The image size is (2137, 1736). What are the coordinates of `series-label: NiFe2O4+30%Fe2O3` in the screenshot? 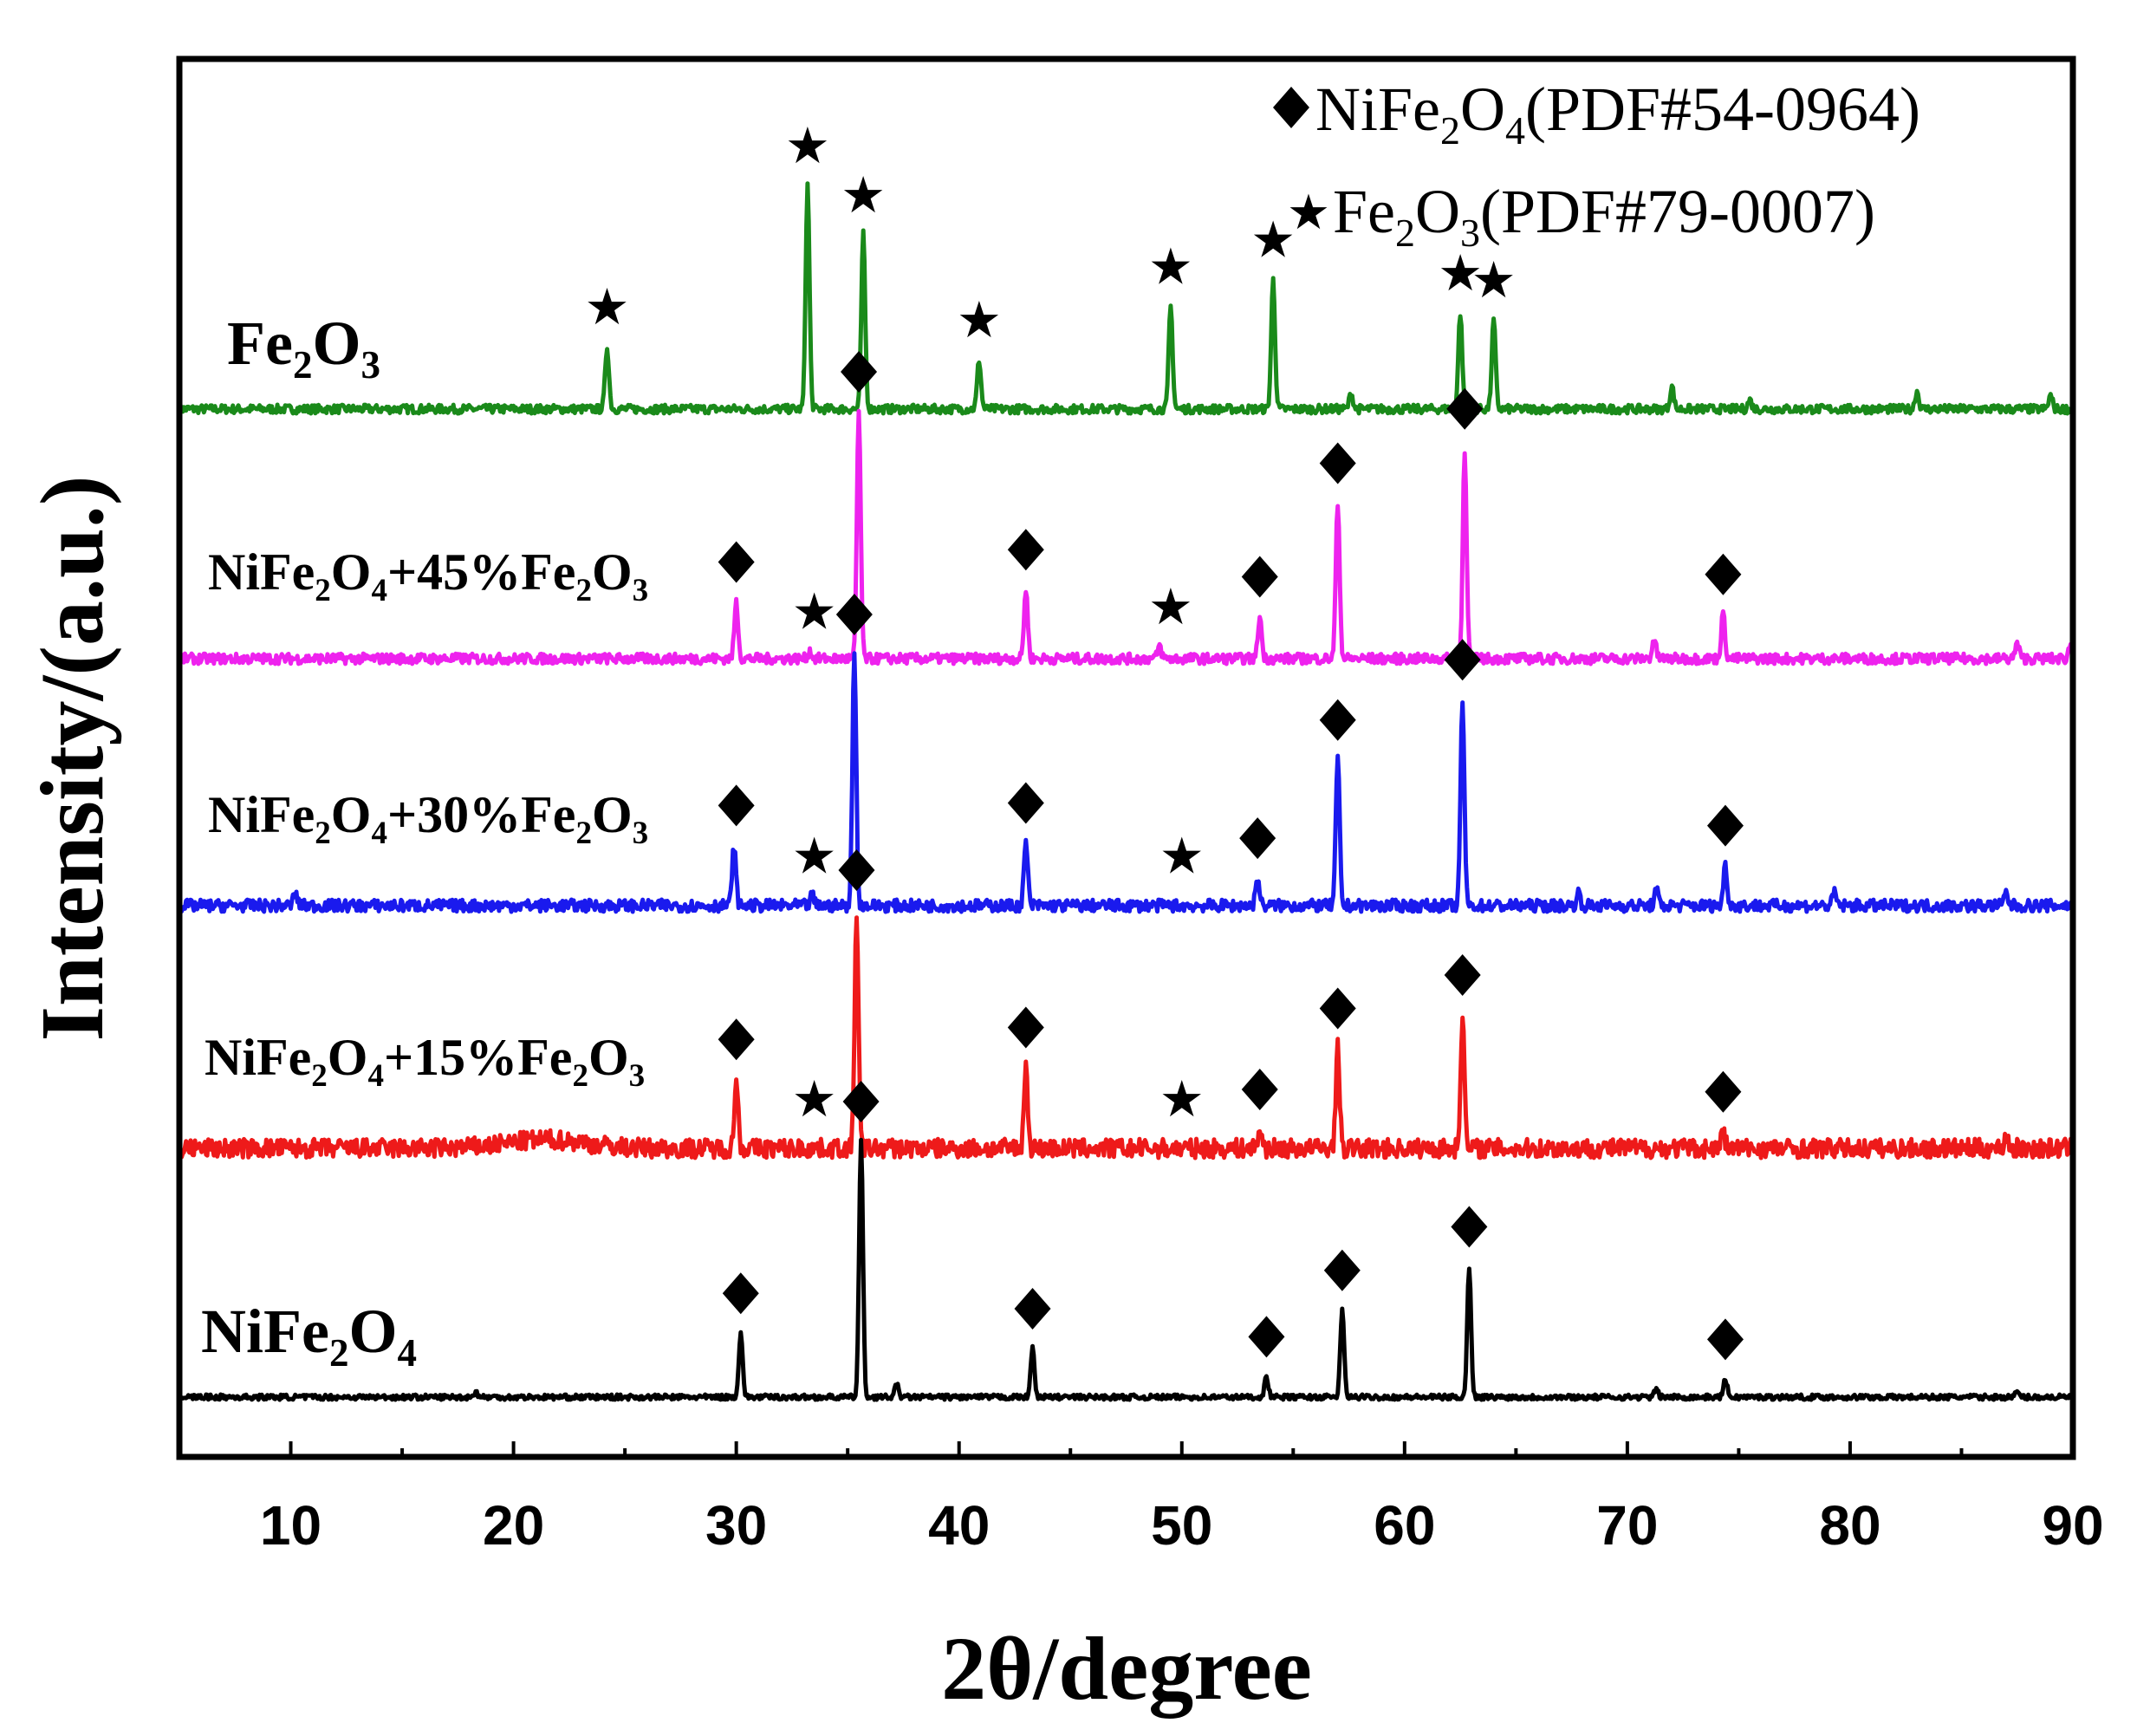 It's located at (428, 818).